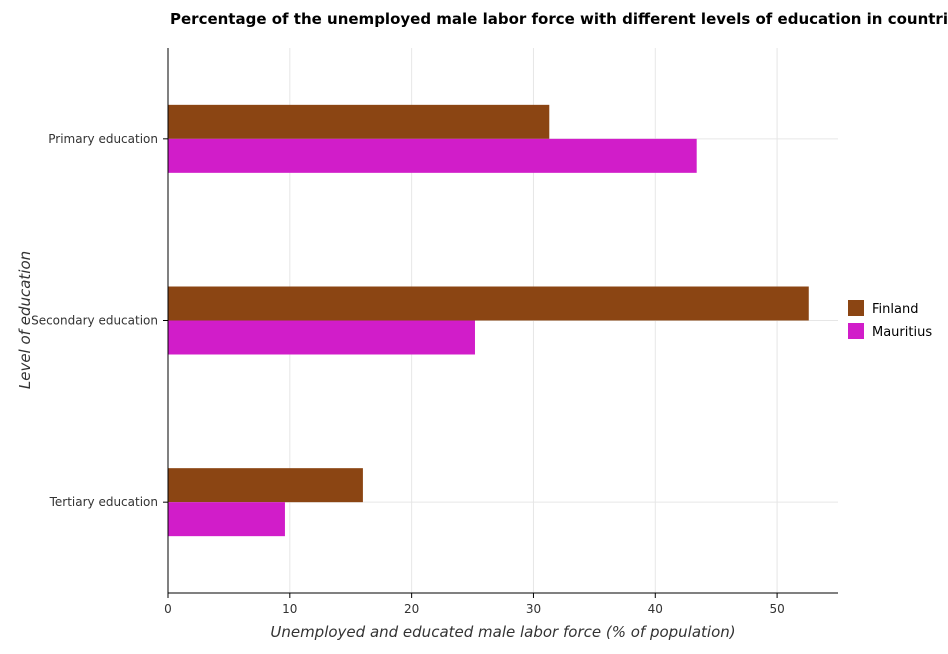  I want to click on x-tick-label: 50, so click(776, 609).